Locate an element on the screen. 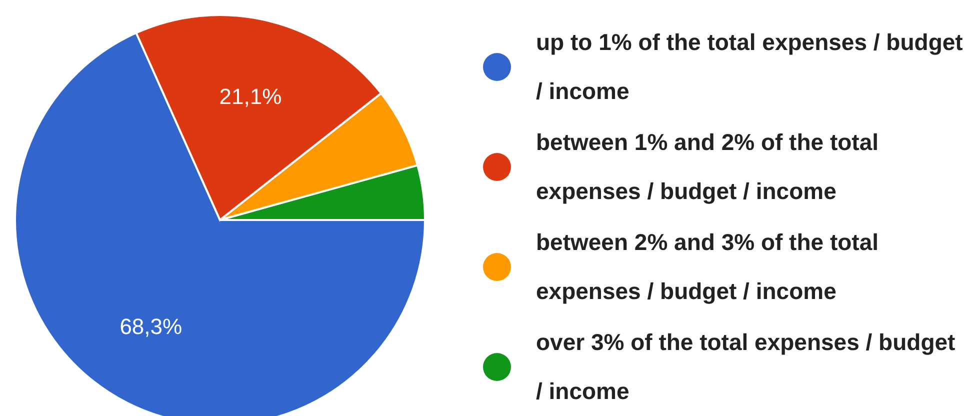 Image resolution: width=974 pixels, height=416 pixels. data-label: 21,1% is located at coordinates (250, 97).